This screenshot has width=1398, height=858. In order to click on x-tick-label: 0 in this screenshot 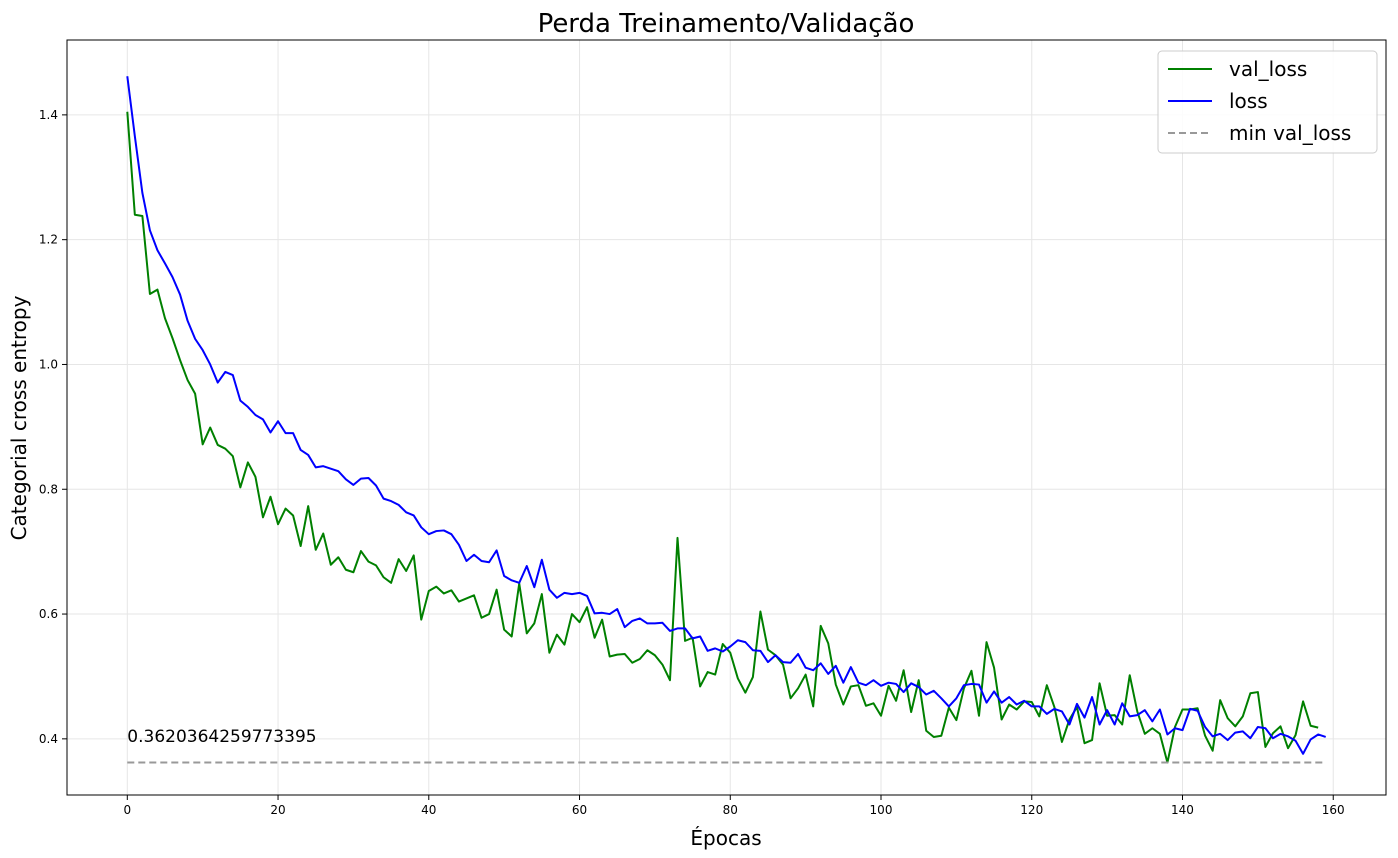, I will do `click(127, 810)`.